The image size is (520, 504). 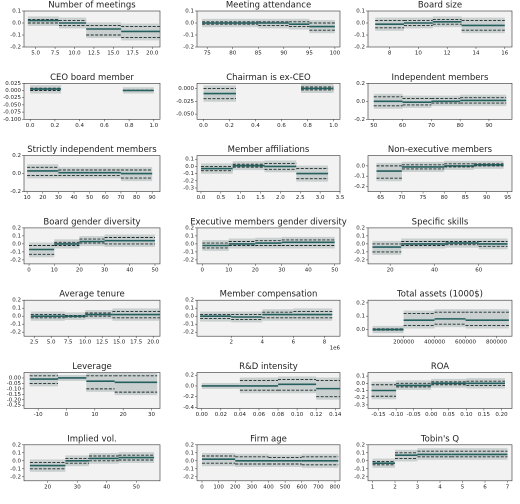 What do you see at coordinates (201, 198) in the screenshot?
I see `x-tick-label: 0.0` at bounding box center [201, 198].